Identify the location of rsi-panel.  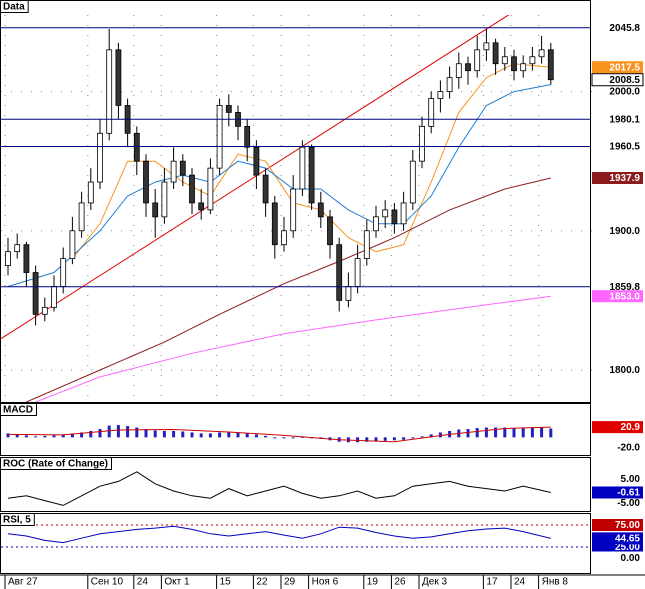
(295, 543).